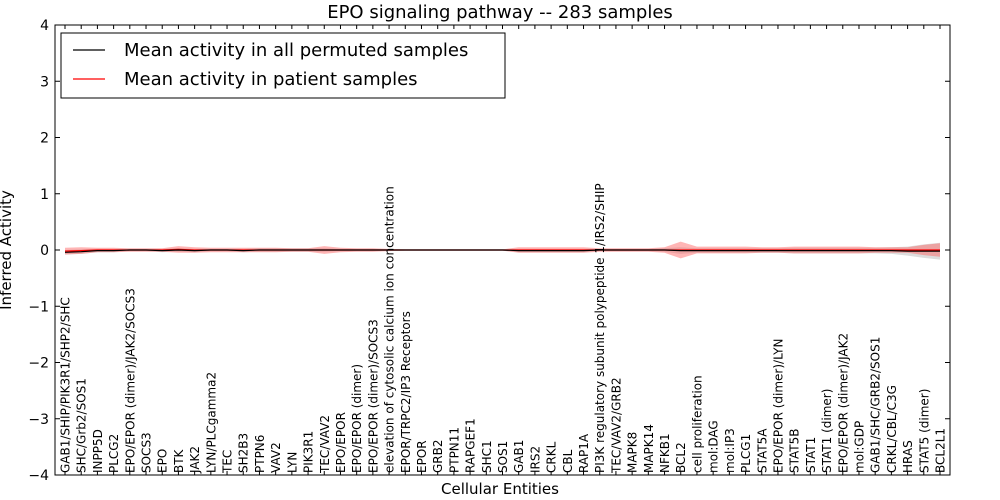 The width and height of the screenshot is (1000, 500). What do you see at coordinates (665, 453) in the screenshot?
I see `x-tick-label: NFKB1` at bounding box center [665, 453].